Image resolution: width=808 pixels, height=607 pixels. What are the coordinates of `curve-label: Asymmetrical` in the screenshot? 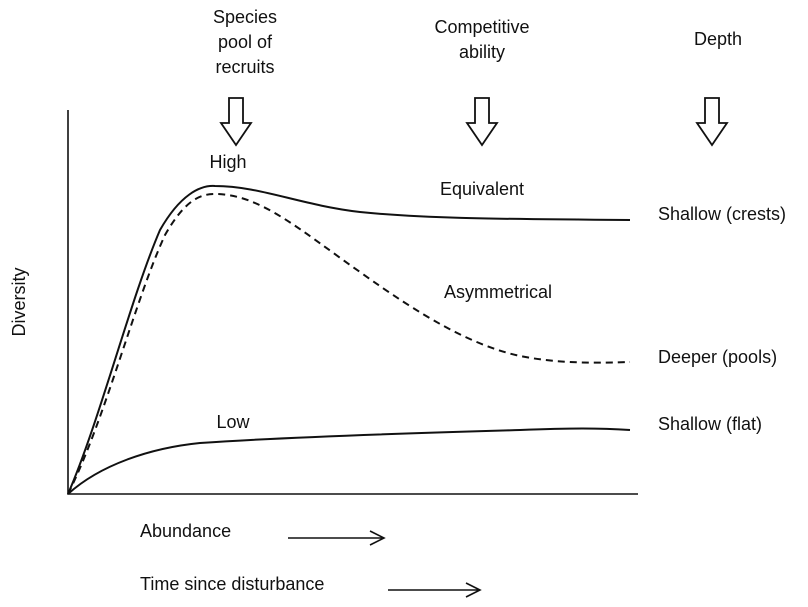 It's located at (498, 292).